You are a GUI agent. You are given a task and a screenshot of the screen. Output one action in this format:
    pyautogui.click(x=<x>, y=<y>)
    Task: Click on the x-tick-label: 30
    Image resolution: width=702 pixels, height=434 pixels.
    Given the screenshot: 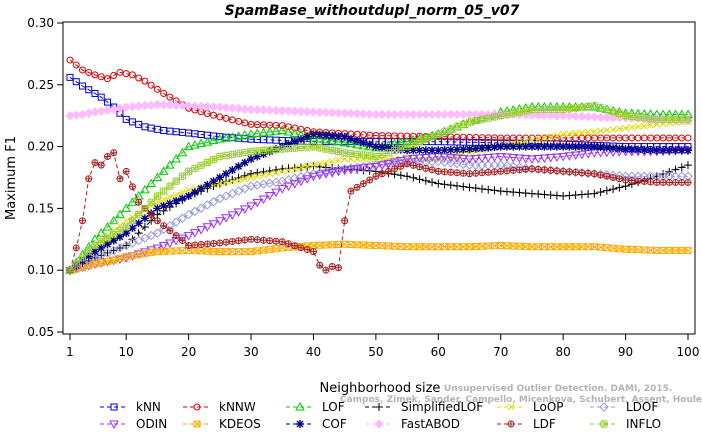 What is the action you would take?
    pyautogui.click(x=250, y=352)
    